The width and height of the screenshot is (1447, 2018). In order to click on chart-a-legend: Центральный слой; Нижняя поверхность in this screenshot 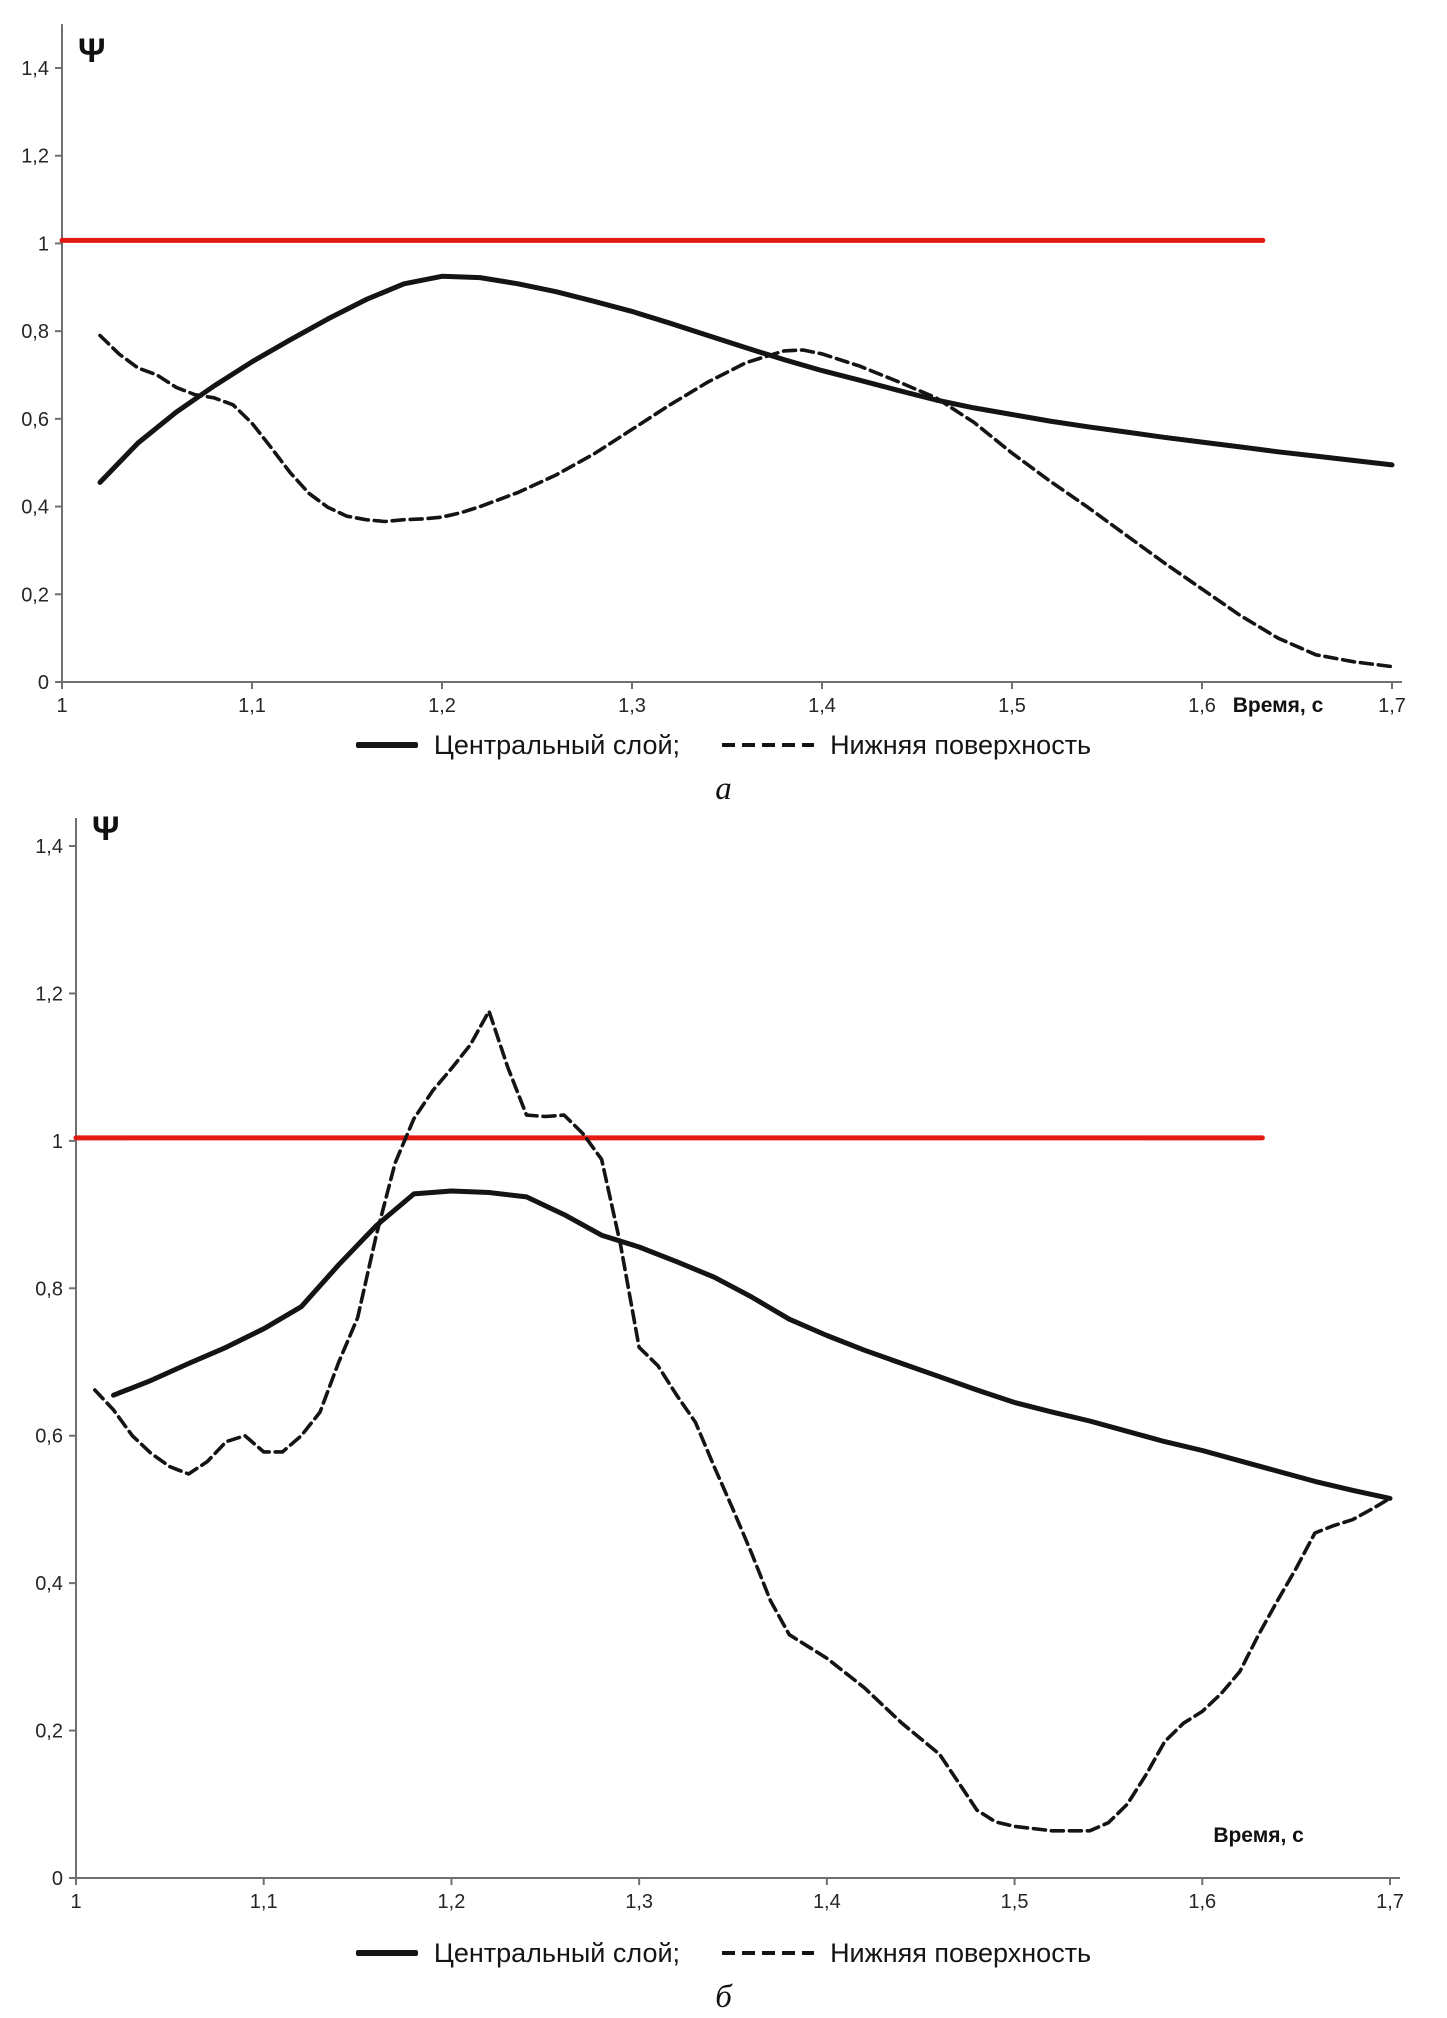, I will do `click(724, 745)`.